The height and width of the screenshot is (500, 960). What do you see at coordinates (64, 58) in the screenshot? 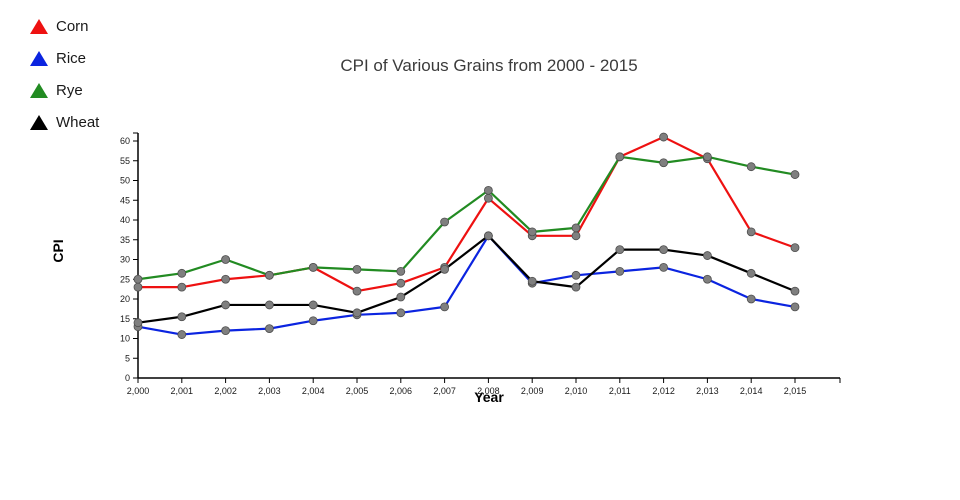
I see `legend-item-rice: Rice` at bounding box center [64, 58].